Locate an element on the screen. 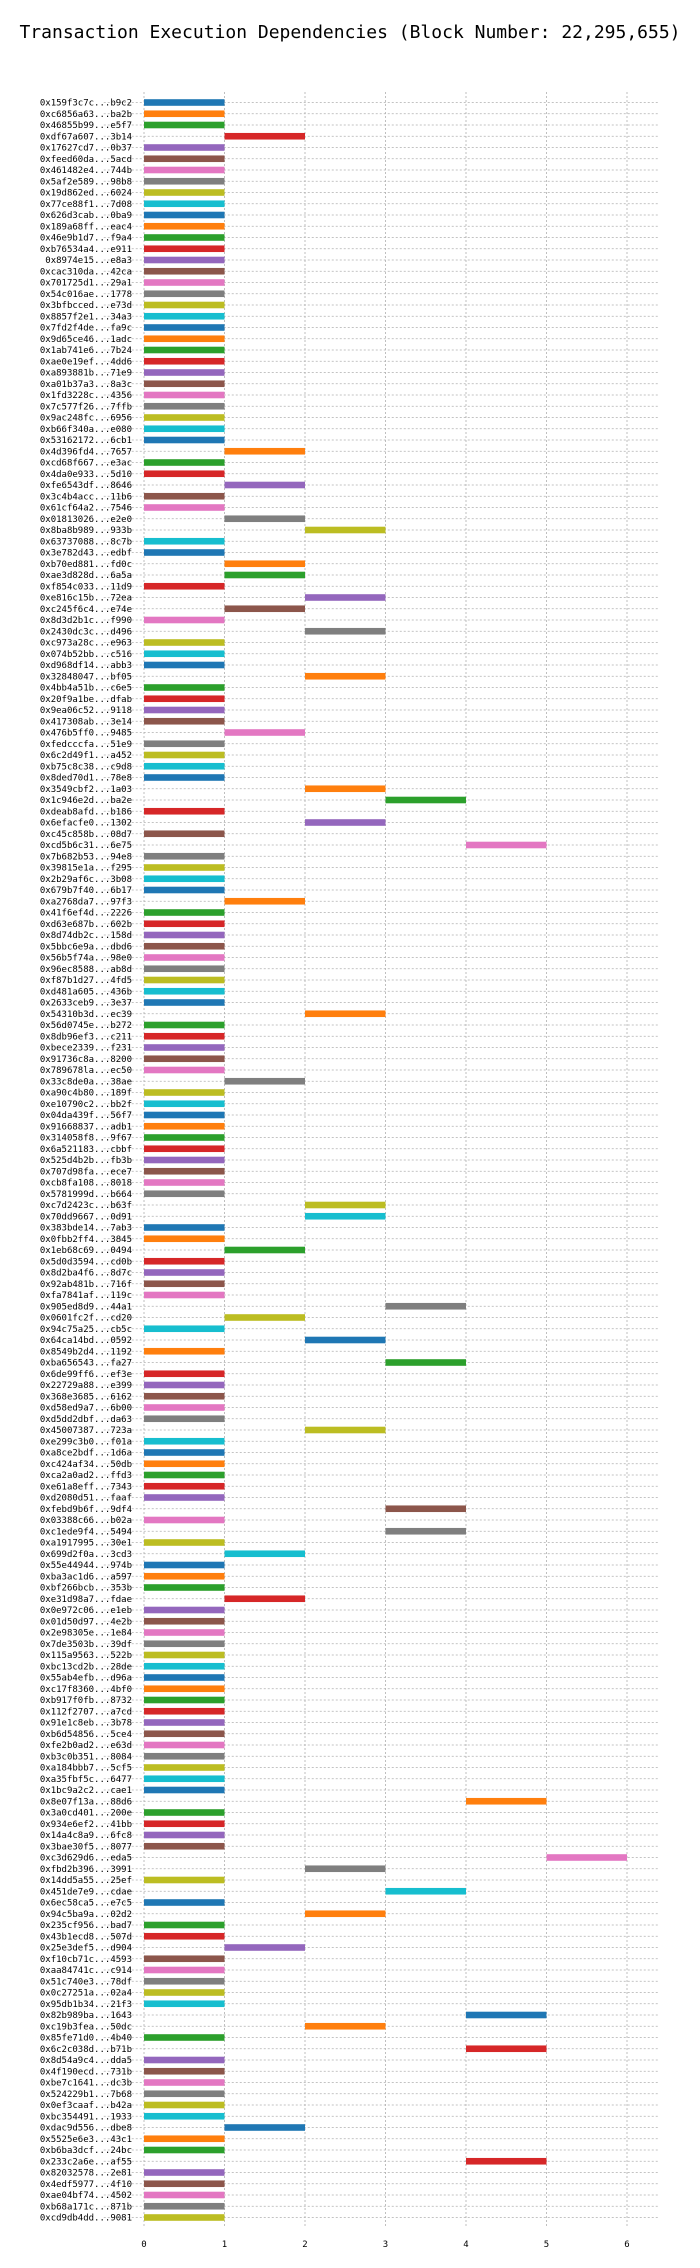  transaction-hash-label: 0xb3c0b351...8084 is located at coordinates (86, 1757).